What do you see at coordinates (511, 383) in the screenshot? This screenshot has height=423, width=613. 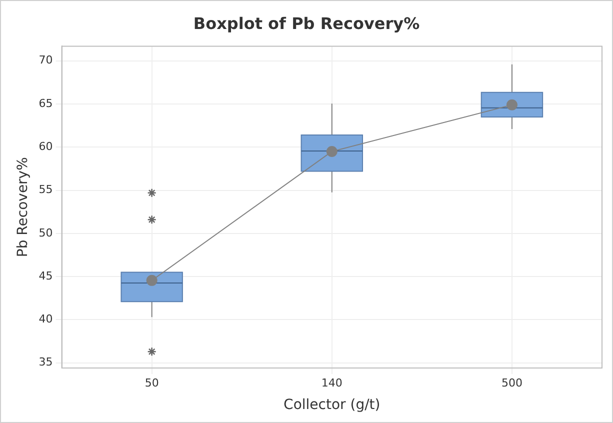 I see `x-tick-label: 500` at bounding box center [511, 383].